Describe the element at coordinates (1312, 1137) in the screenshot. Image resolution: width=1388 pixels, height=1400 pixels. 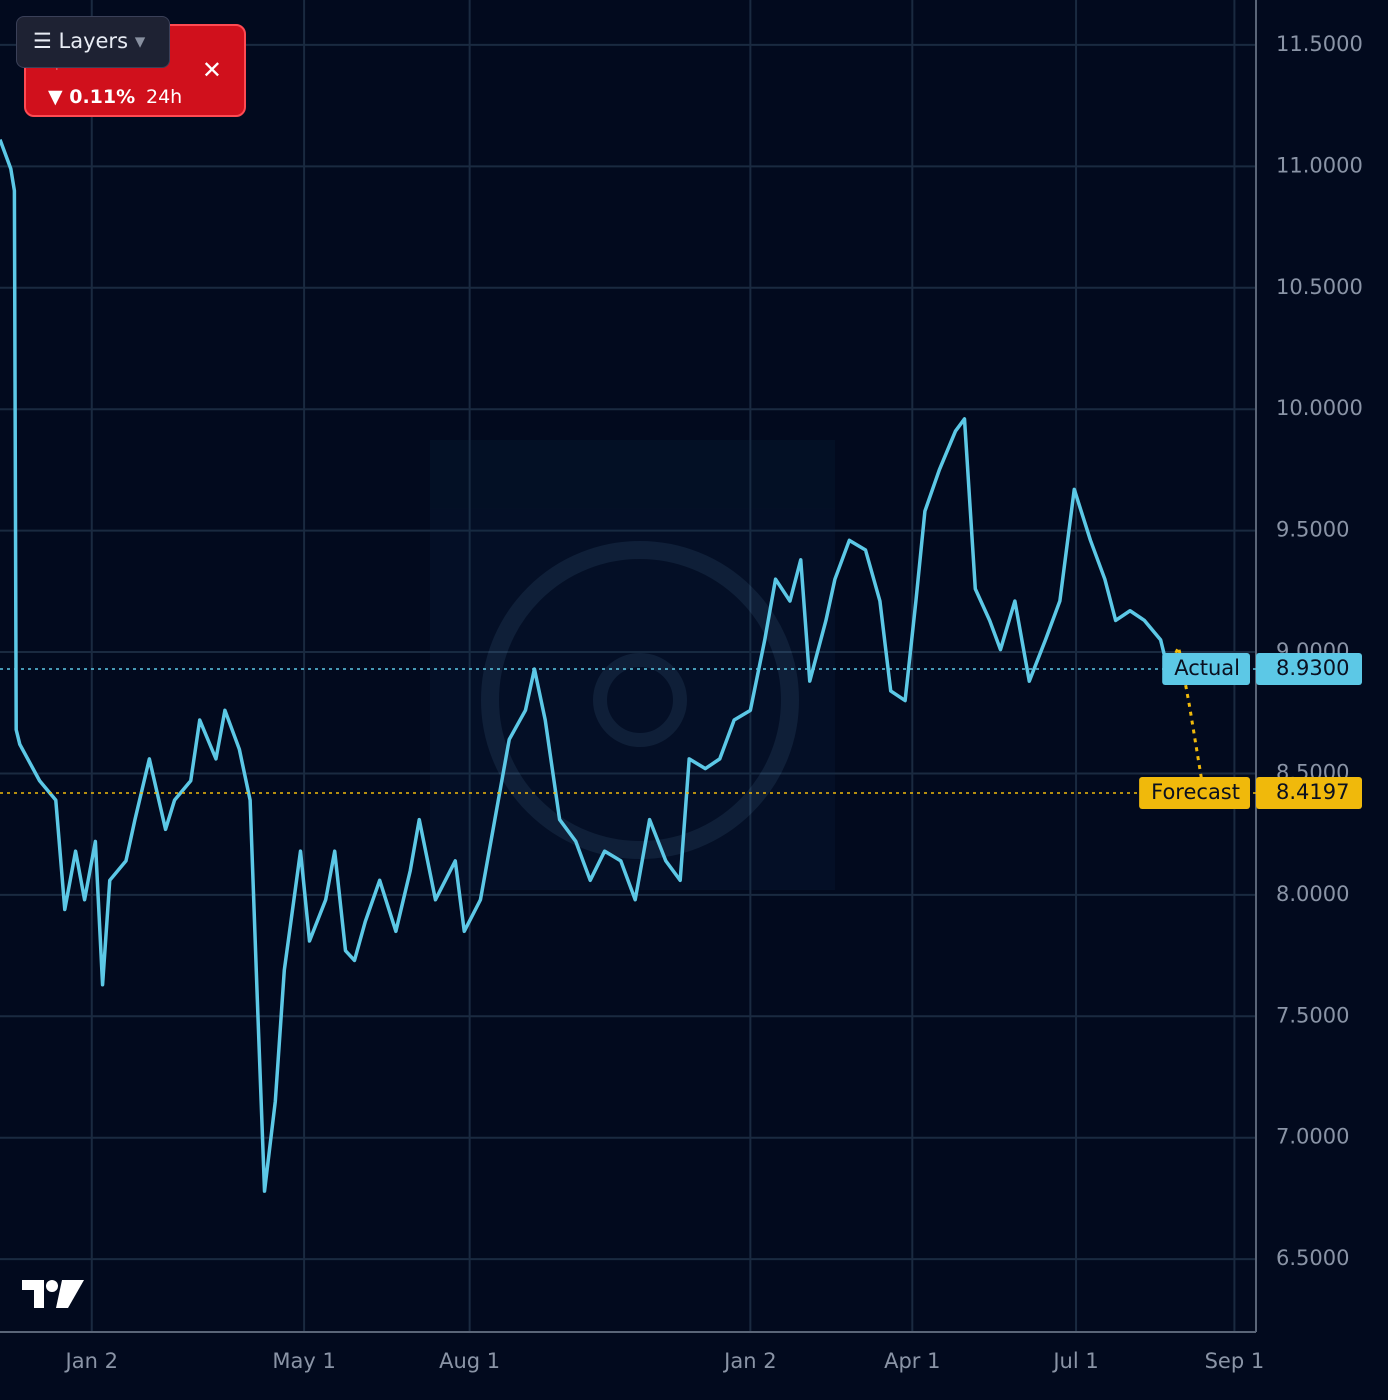
I see `y-tick-label: 7.0000` at that location.